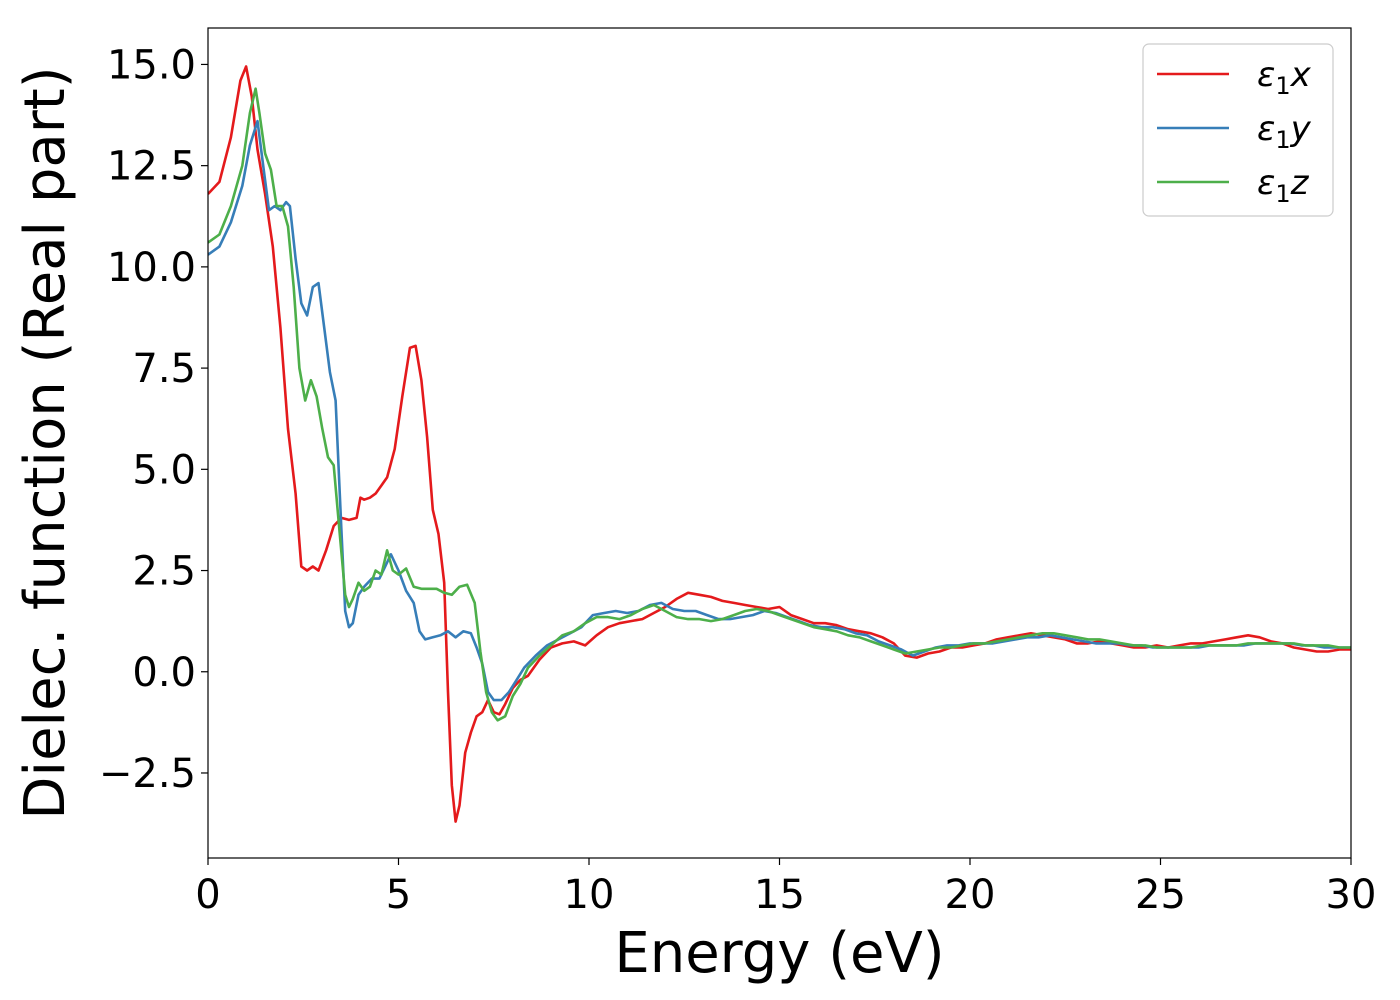 The image size is (1400, 1000). What do you see at coordinates (164, 572) in the screenshot?
I see `y-tick-label: 2.5` at bounding box center [164, 572].